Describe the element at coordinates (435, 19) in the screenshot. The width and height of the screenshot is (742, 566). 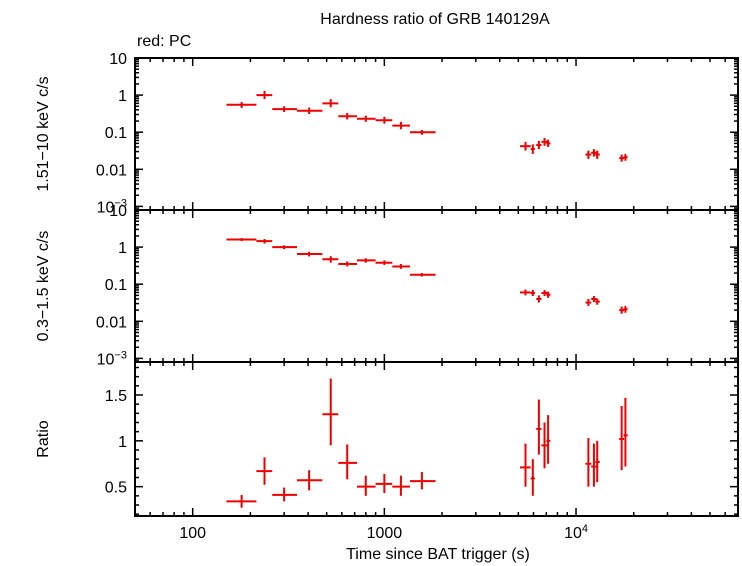
I see `chart-title: Hardness ratio of GRB 140129A` at that location.